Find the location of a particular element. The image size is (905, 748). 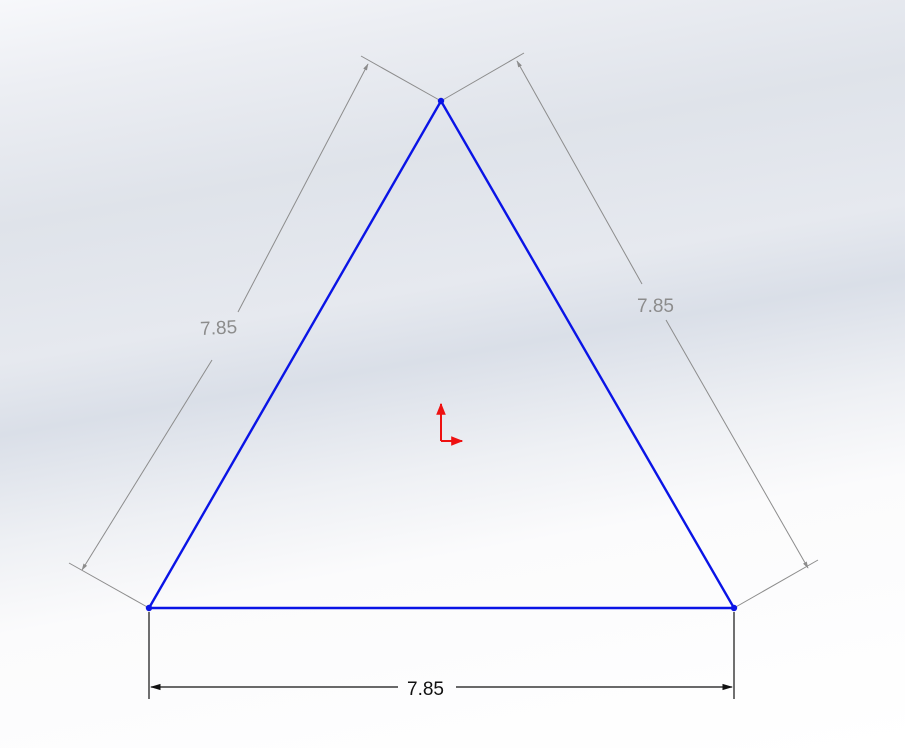

sketch-origin-icon is located at coordinates (450, 424).